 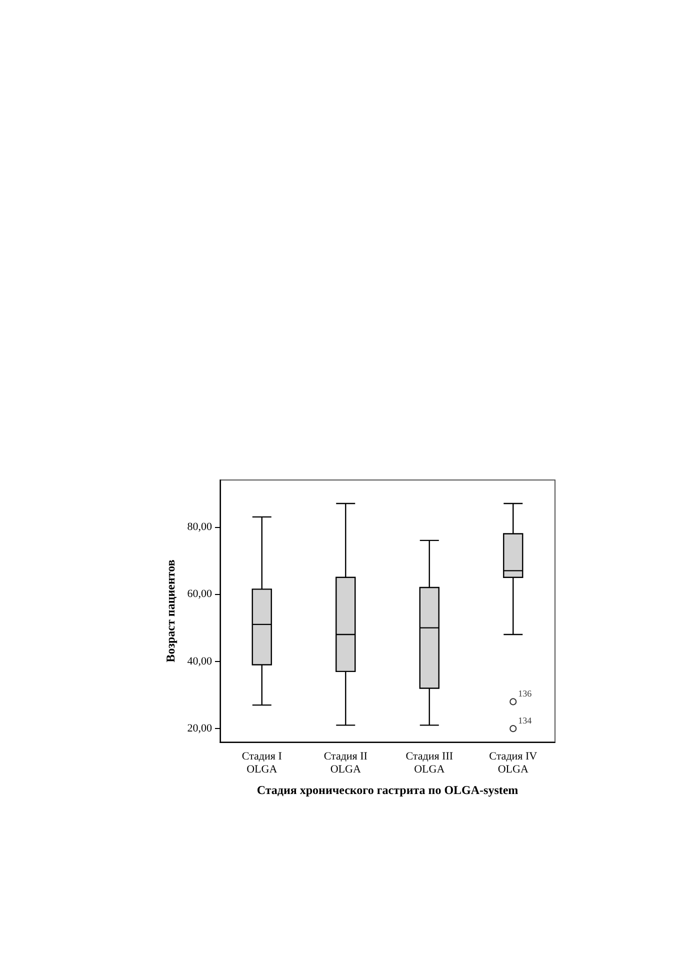 I want to click on annotation: 136, so click(x=525, y=693).